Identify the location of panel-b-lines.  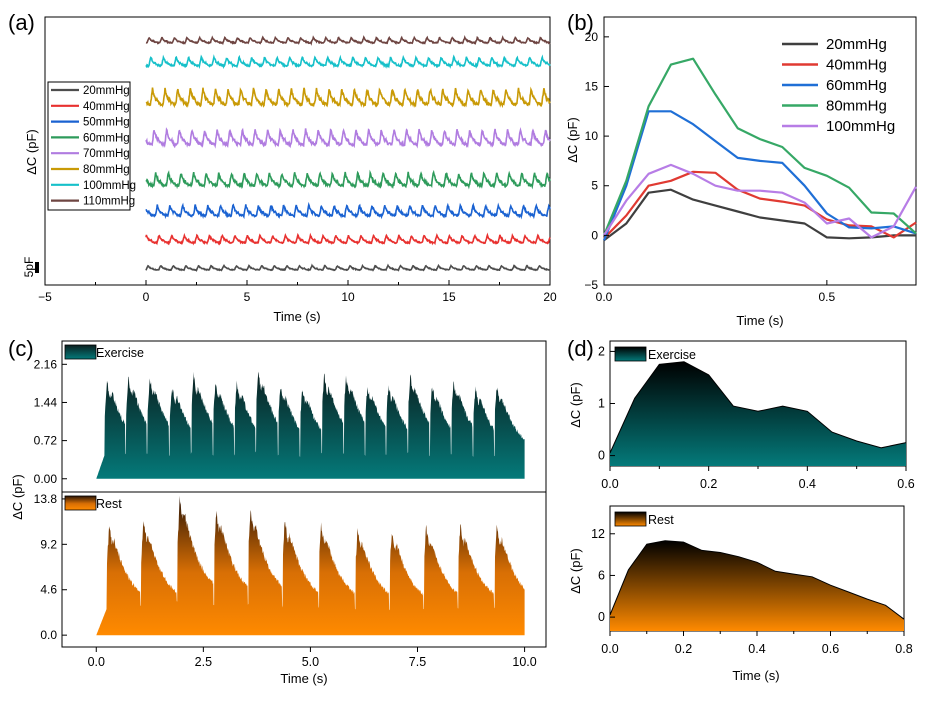
(759, 149).